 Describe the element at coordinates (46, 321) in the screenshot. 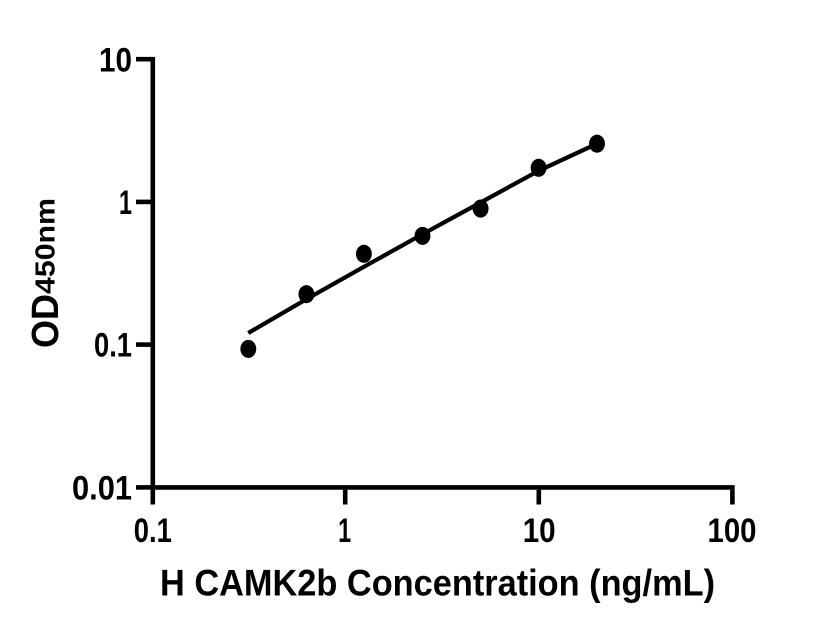

I see `svg-text: OD` at that location.